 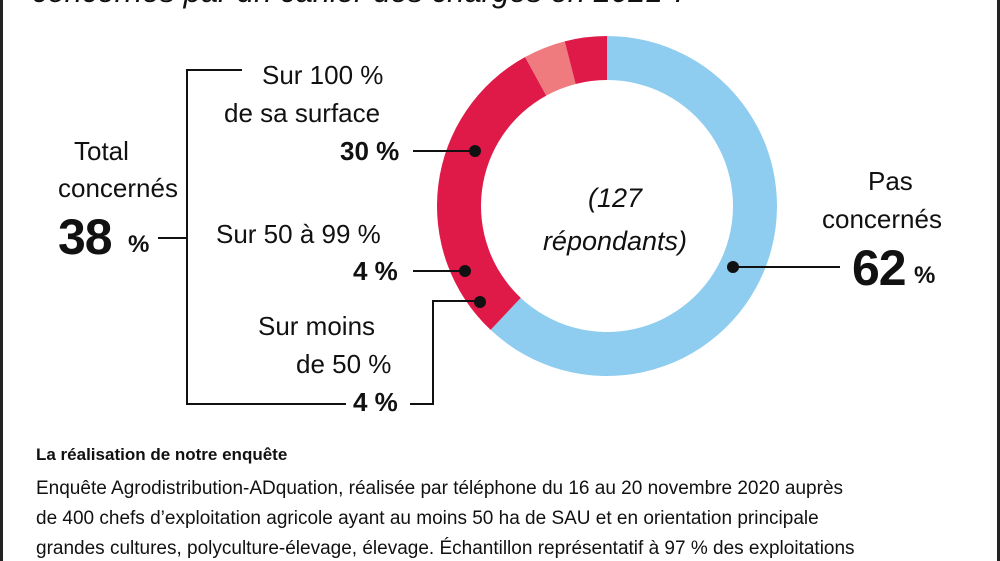 I want to click on full-value: 30 %, so click(x=370, y=151).